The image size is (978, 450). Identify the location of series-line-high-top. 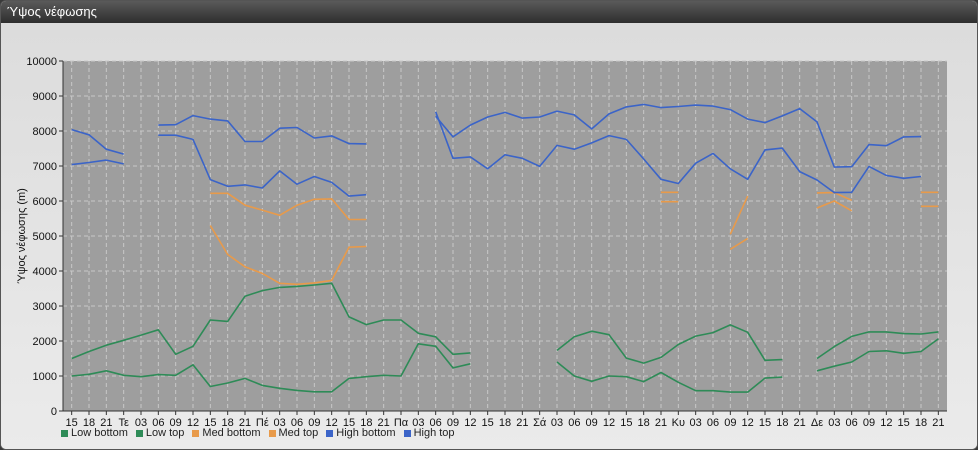
(496, 135).